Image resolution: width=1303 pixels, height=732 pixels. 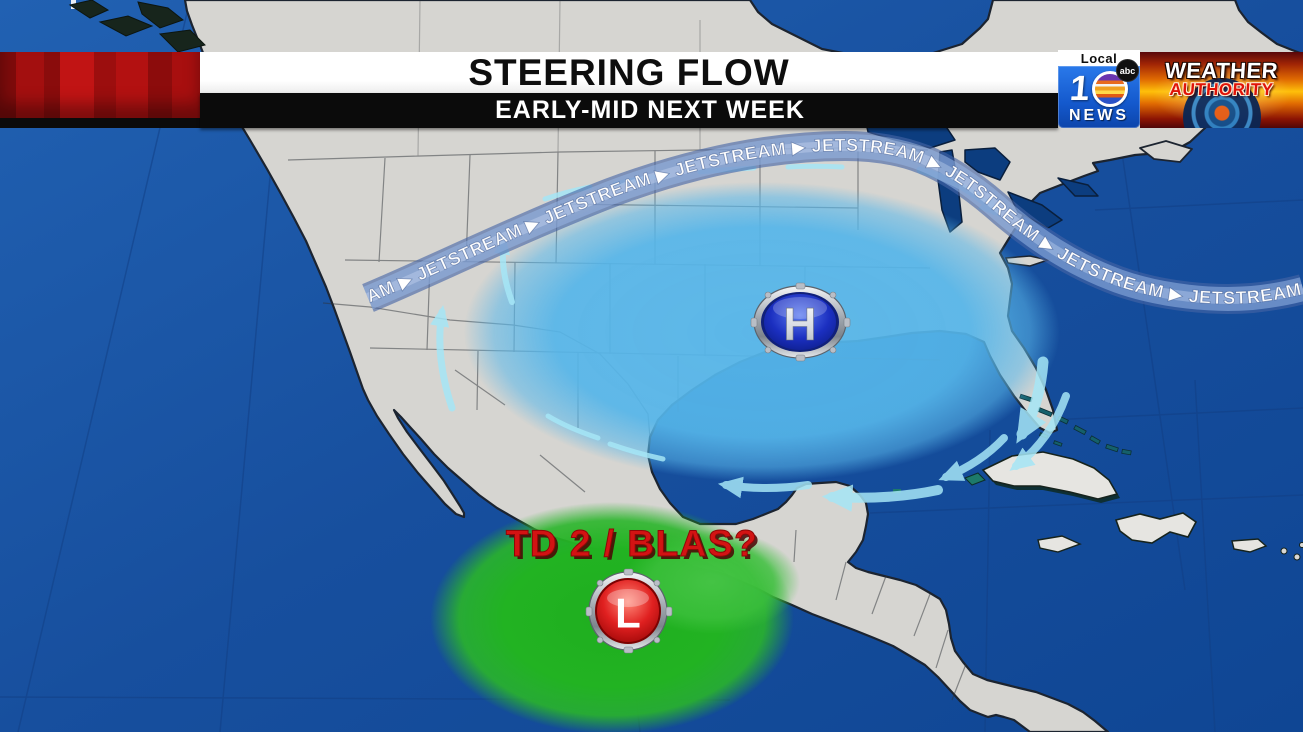 I want to click on storm-annotation: TD 2 / BLAS? TD 2 / BLAS?, so click(x=633, y=545).